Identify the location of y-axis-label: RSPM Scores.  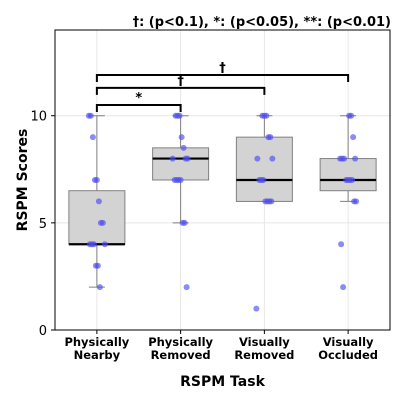
(23, 180).